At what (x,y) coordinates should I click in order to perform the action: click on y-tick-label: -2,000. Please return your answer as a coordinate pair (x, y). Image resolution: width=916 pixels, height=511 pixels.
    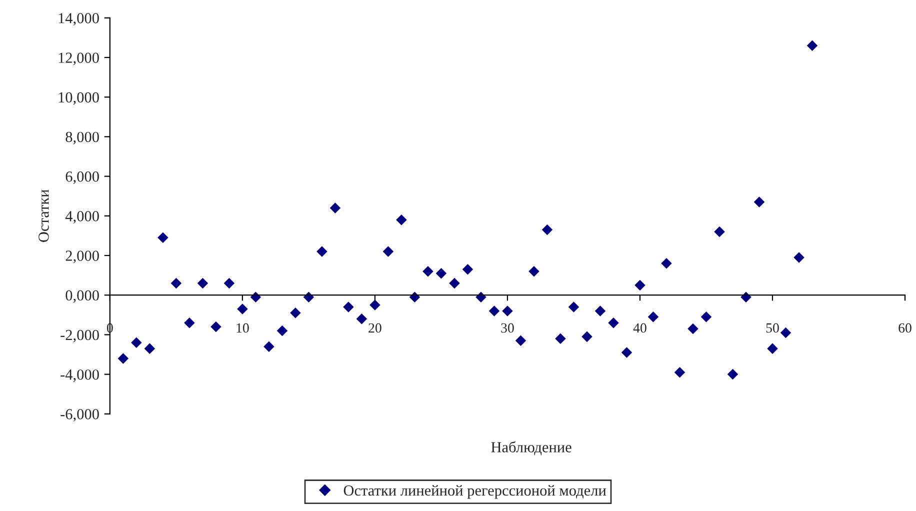
    Looking at the image, I should click on (79, 336).